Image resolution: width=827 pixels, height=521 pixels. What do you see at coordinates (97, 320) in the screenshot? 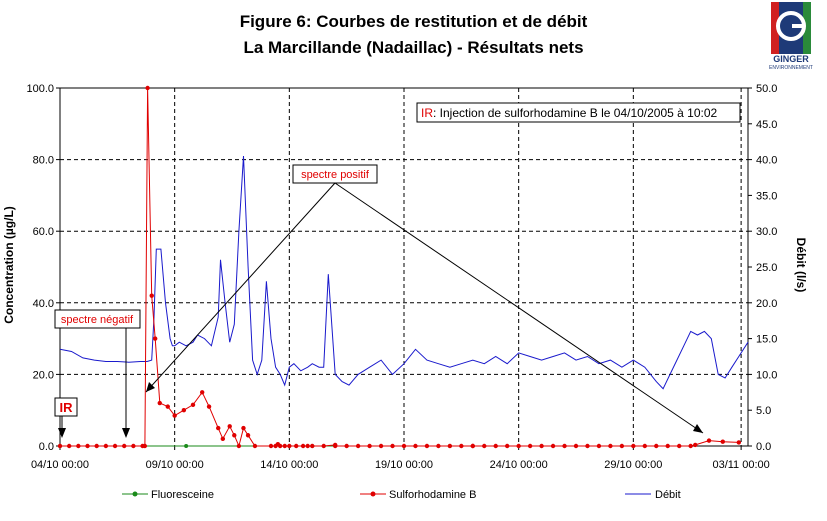
I see `spectre-negatif-label: spectre négatif` at bounding box center [97, 320].